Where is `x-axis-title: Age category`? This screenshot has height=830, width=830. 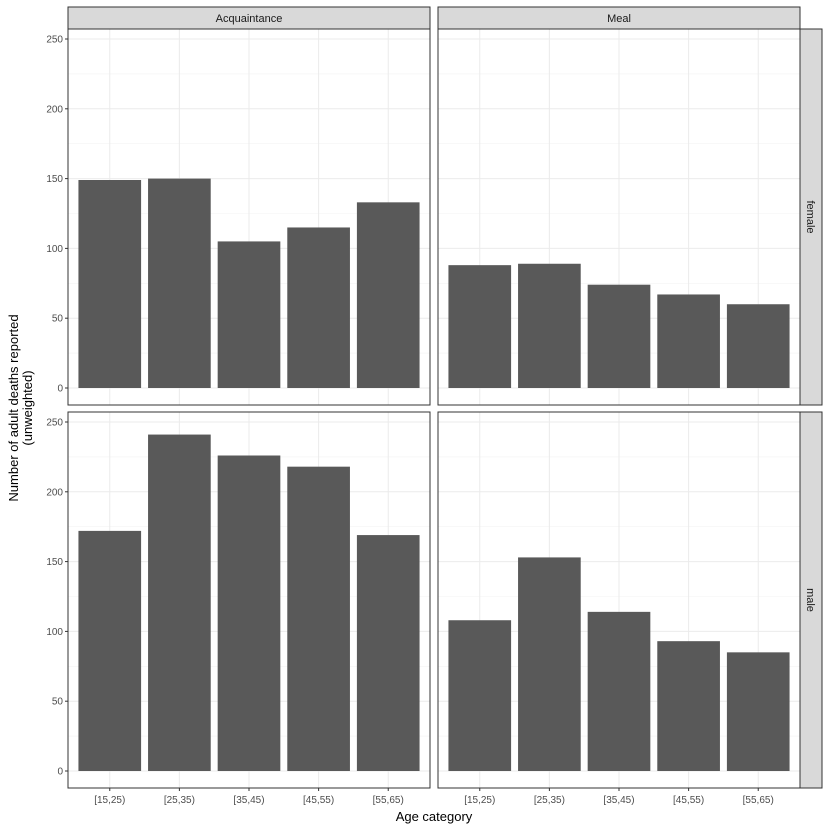
x-axis-title: Age category is located at coordinates (434, 816).